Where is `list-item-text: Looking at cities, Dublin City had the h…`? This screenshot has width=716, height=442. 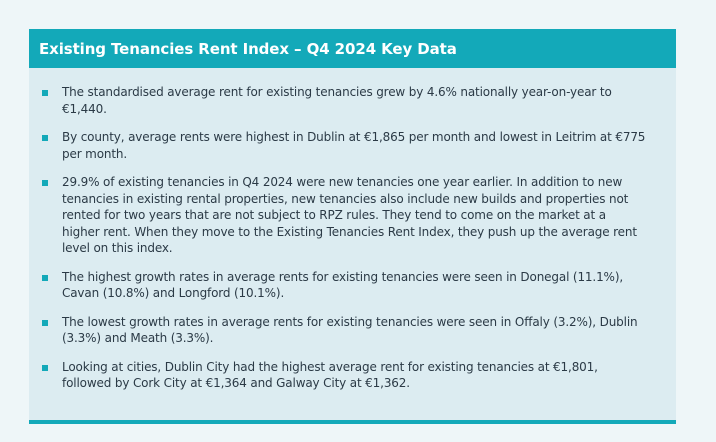 list-item-text: Looking at cities, Dublin City had the h… is located at coordinates (330, 375).